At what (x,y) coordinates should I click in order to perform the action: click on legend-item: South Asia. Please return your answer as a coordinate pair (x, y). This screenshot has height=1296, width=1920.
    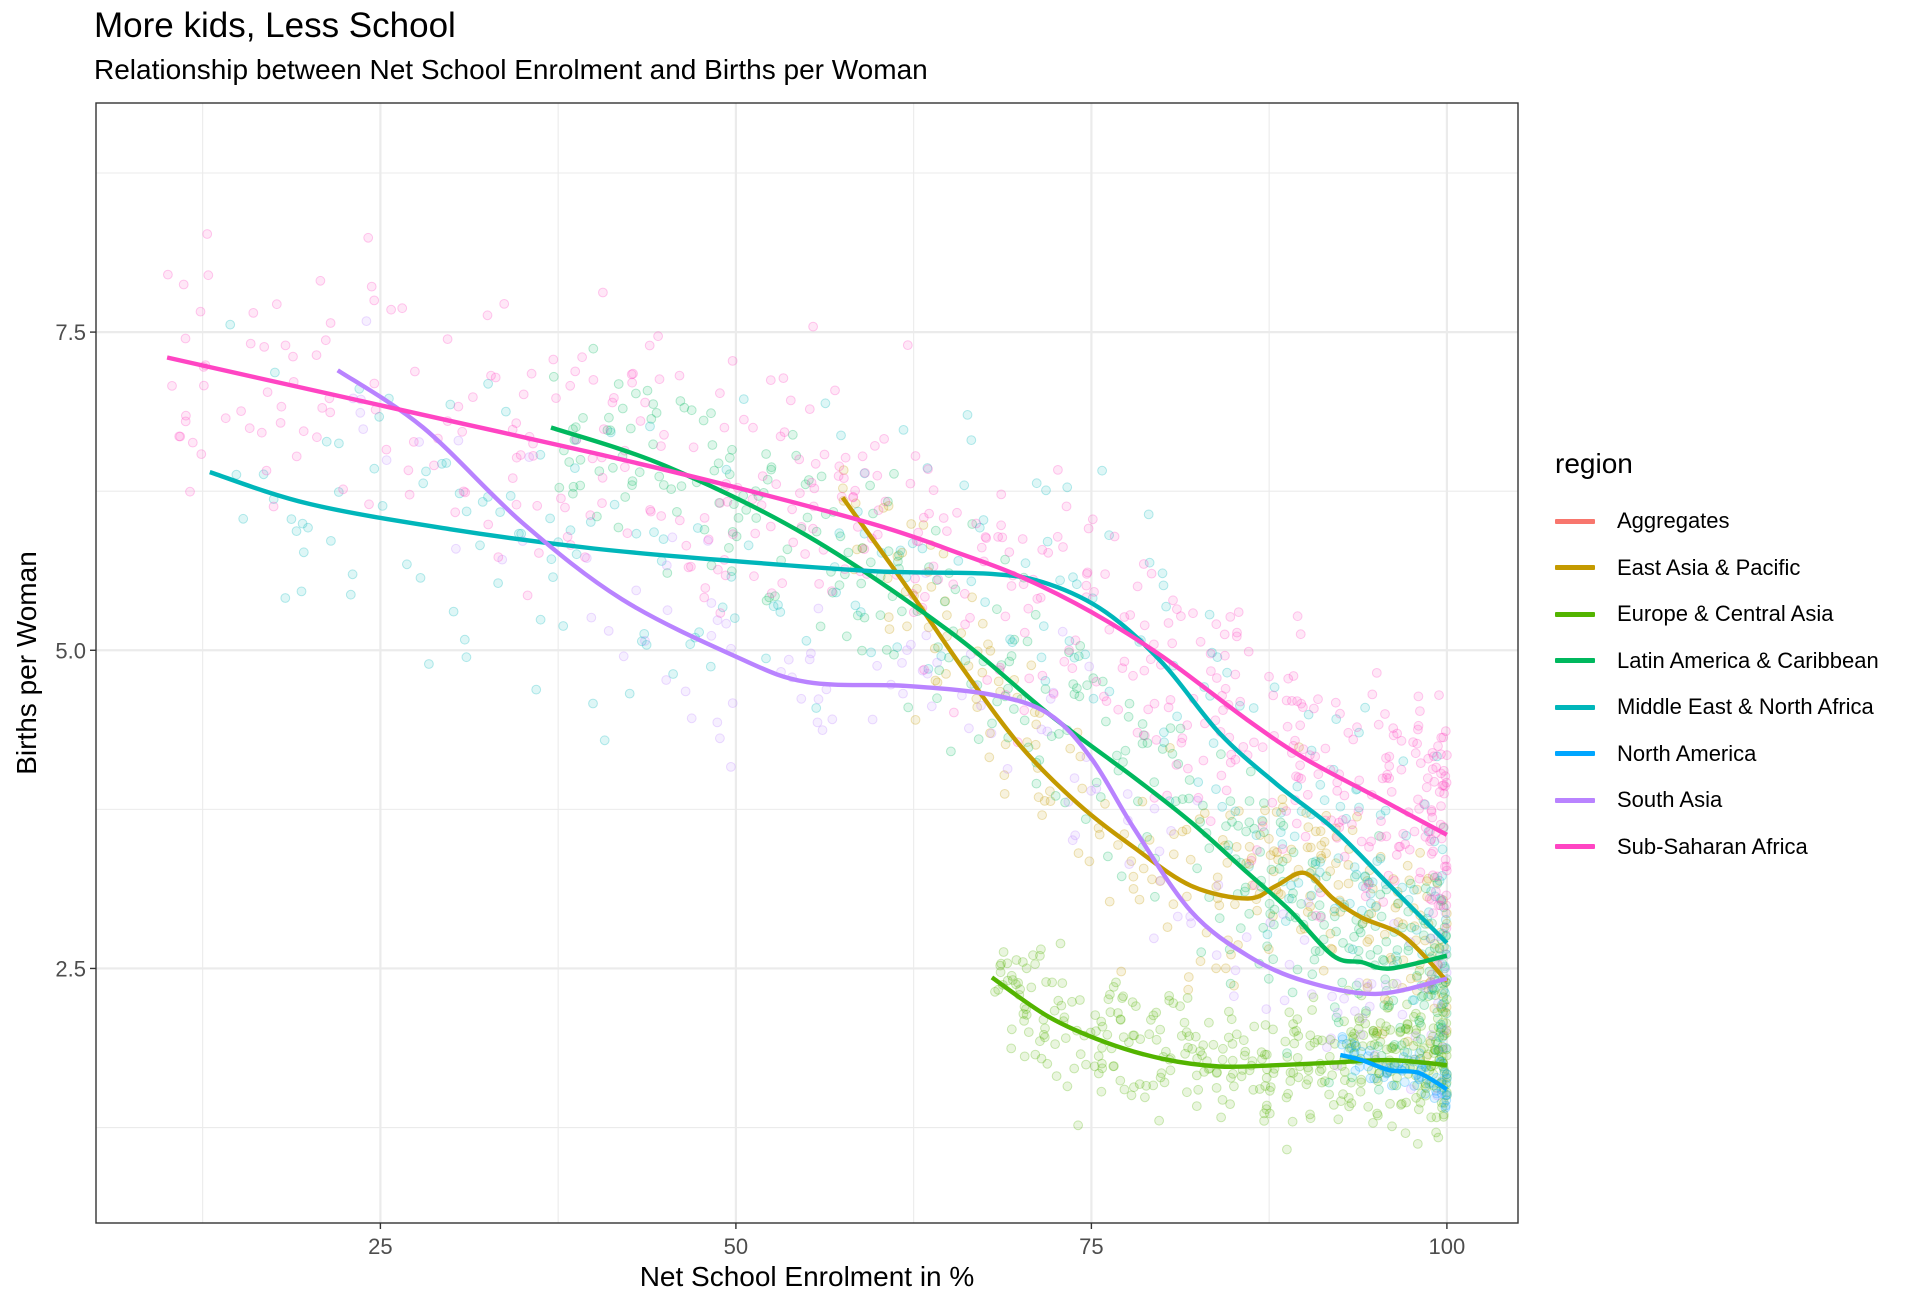
    Looking at the image, I should click on (1717, 800).